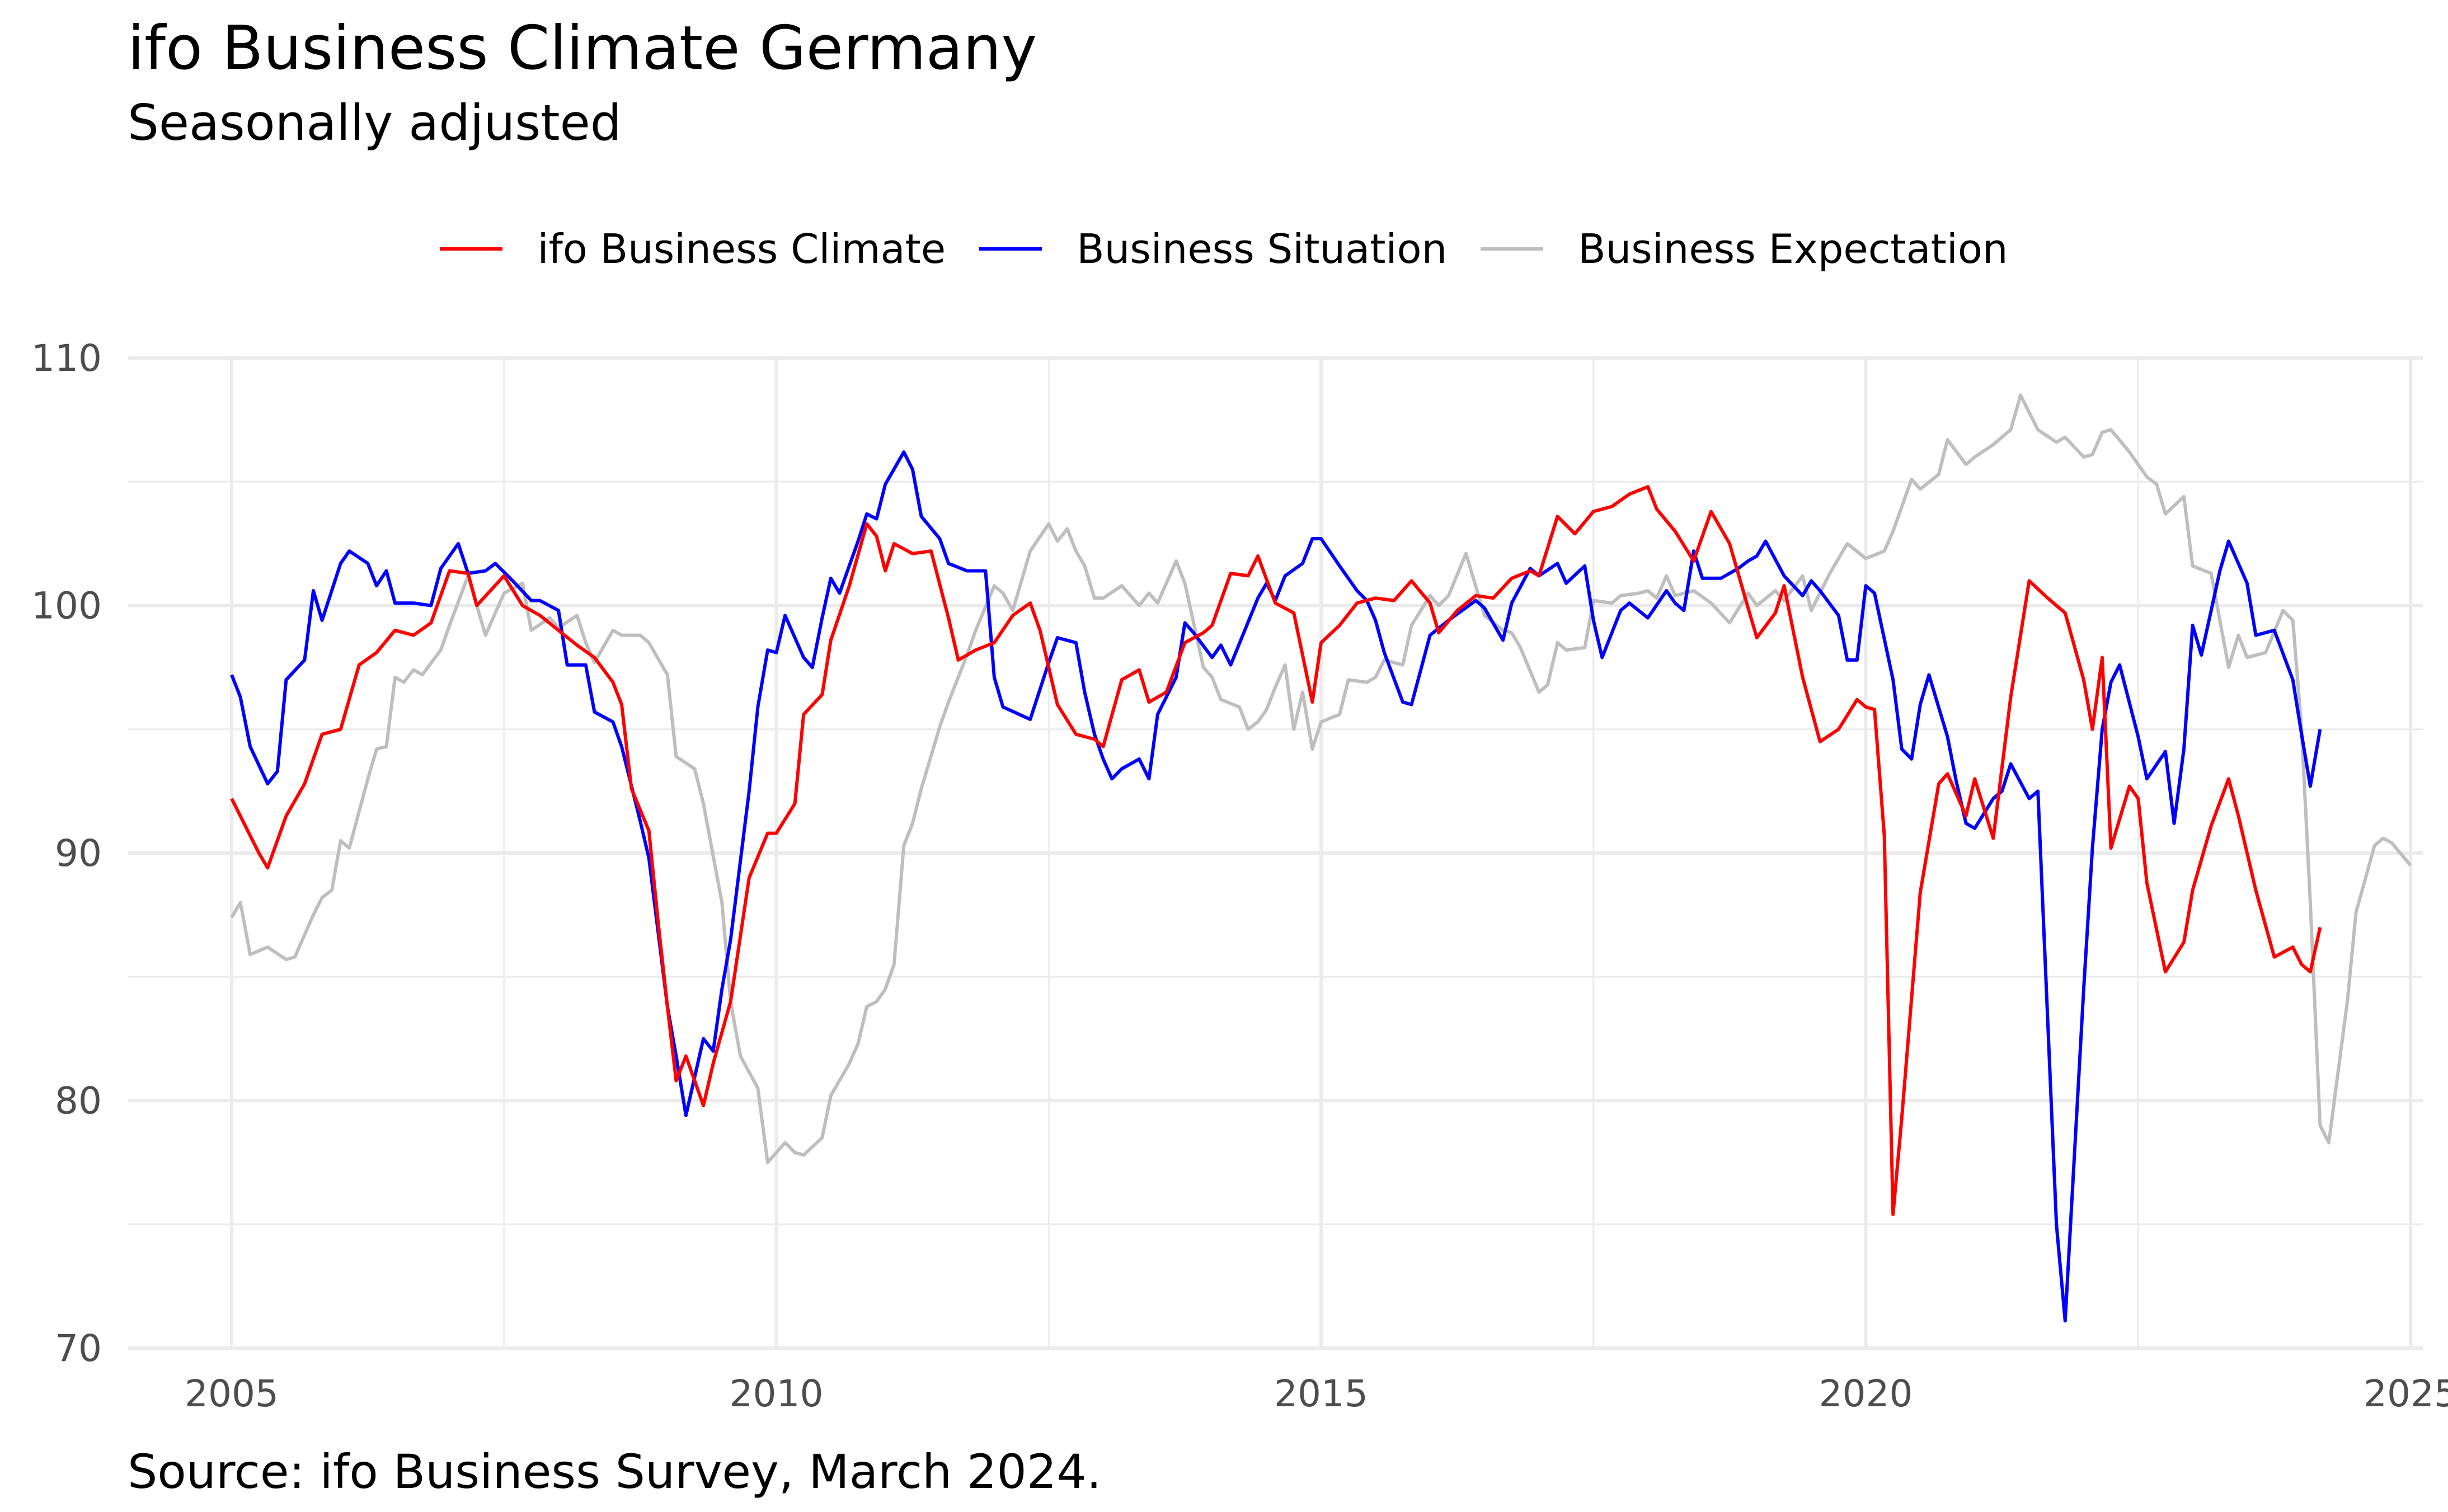 This screenshot has width=2448, height=1512. What do you see at coordinates (1512, 249) in the screenshot?
I see `legend-key-expectation` at bounding box center [1512, 249].